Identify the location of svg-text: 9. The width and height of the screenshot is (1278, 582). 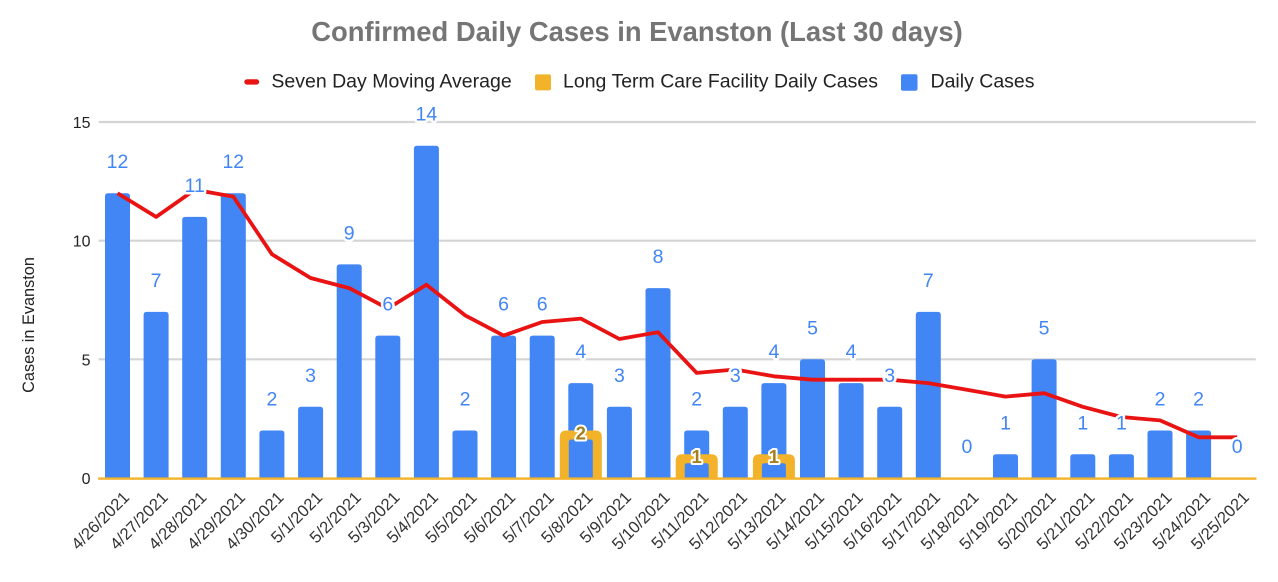
(349, 233).